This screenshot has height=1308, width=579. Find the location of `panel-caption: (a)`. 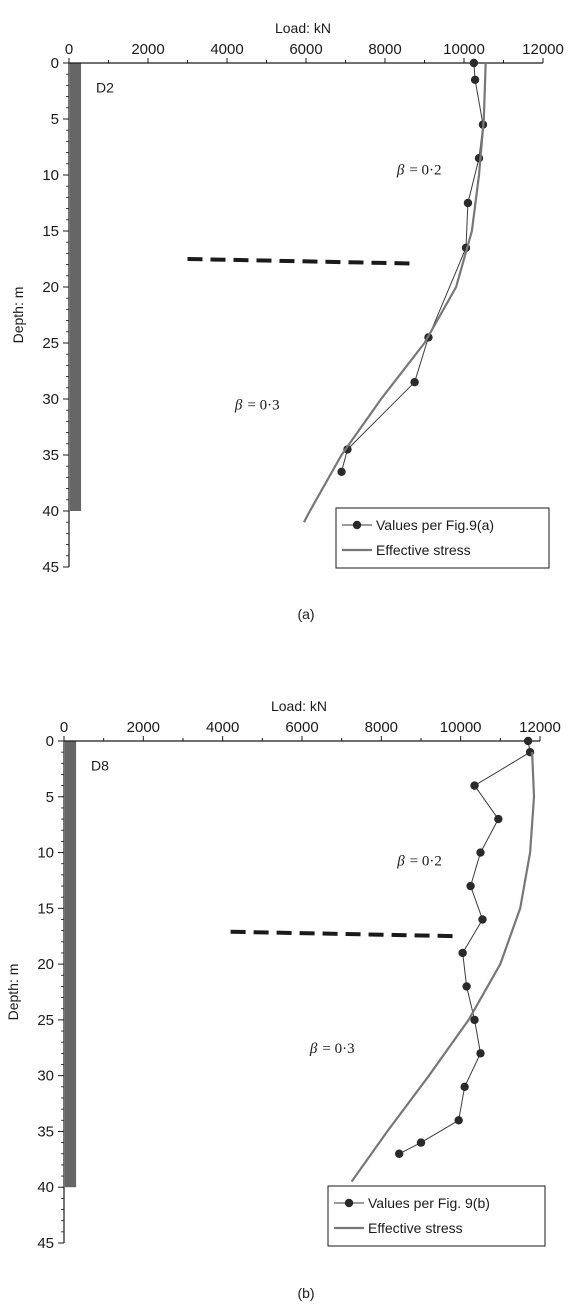

panel-caption: (a) is located at coordinates (305, 614).